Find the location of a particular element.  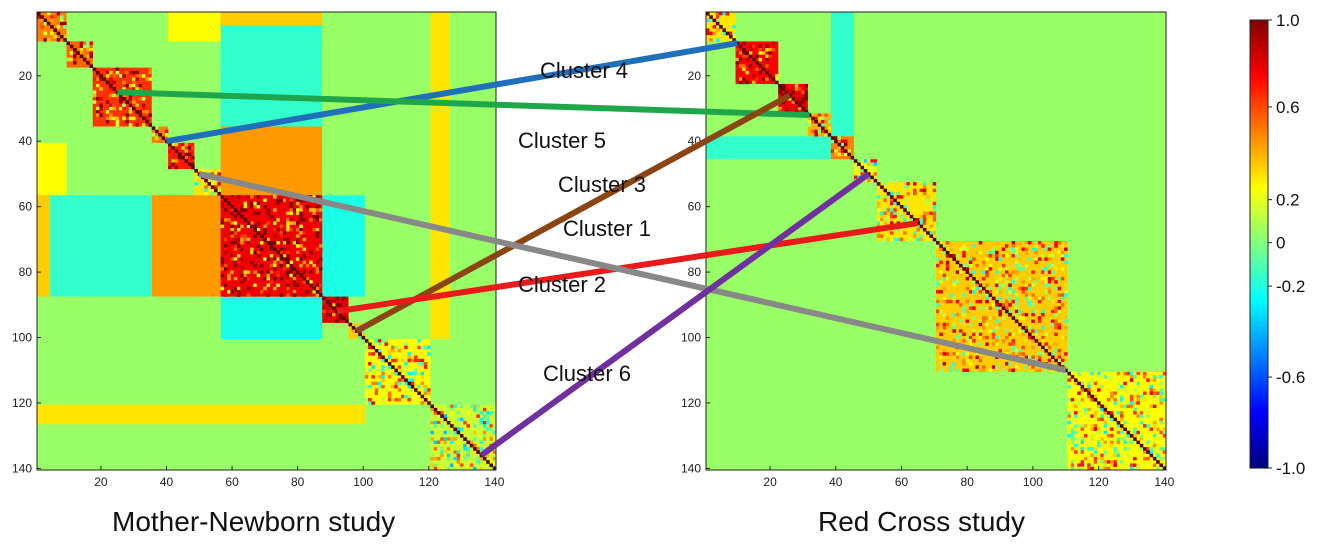

x-tick-label: 80 is located at coordinates (968, 482).